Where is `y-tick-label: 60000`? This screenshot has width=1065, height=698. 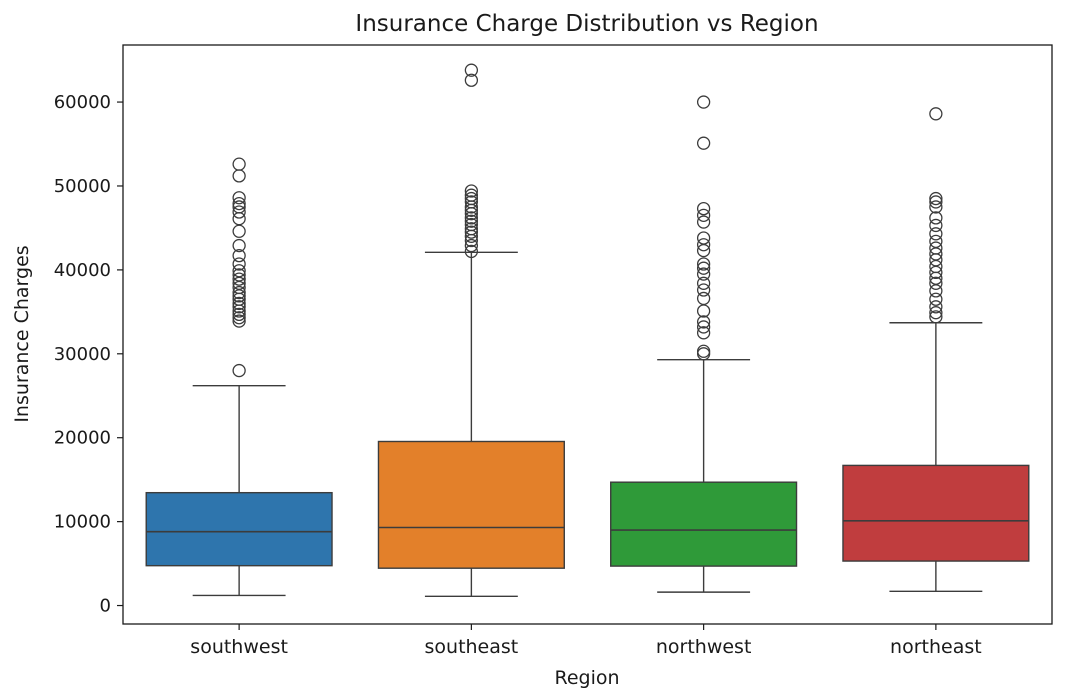 y-tick-label: 60000 is located at coordinates (82, 102).